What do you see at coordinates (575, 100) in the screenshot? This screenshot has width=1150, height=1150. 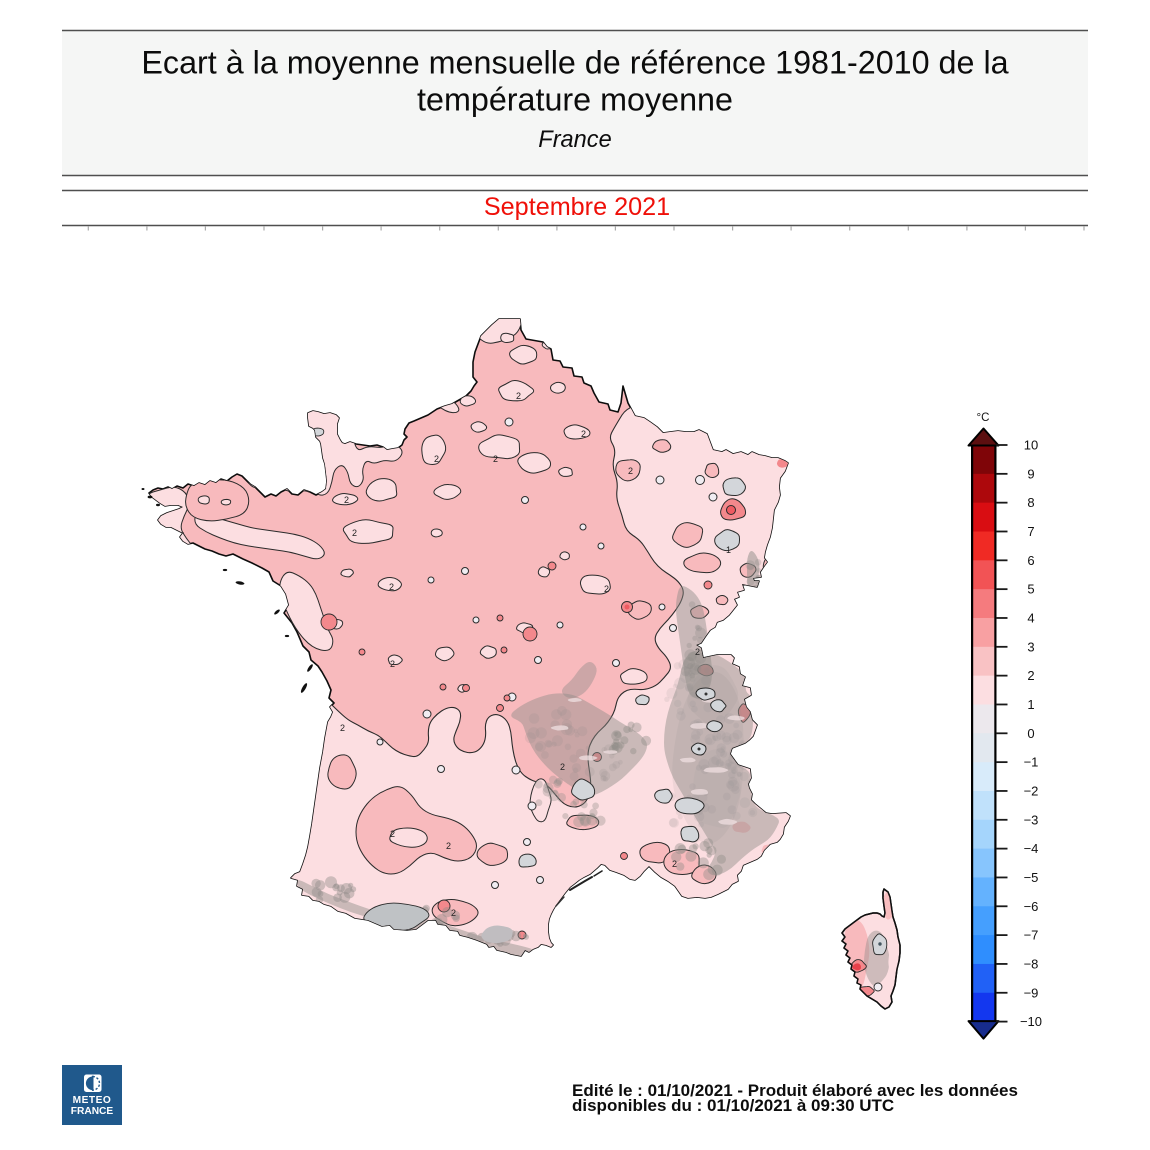 I see `svg-text: température moyenne` at bounding box center [575, 100].